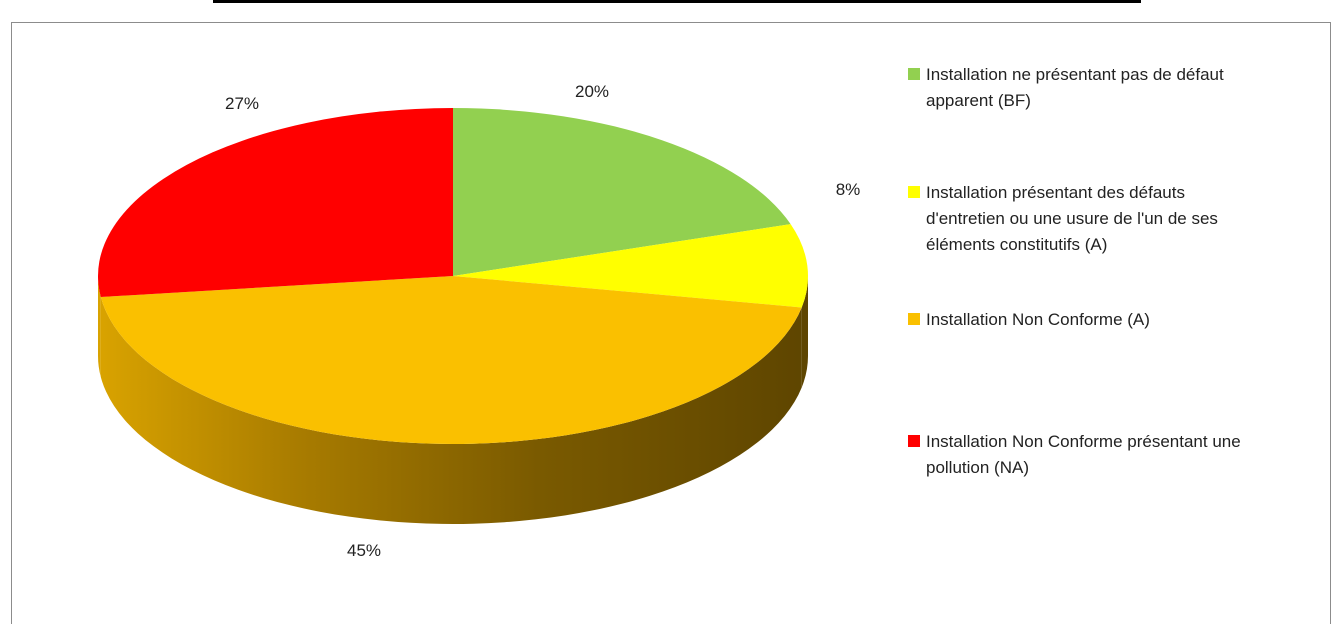  What do you see at coordinates (677, 1) in the screenshot?
I see `top-rule` at bounding box center [677, 1].